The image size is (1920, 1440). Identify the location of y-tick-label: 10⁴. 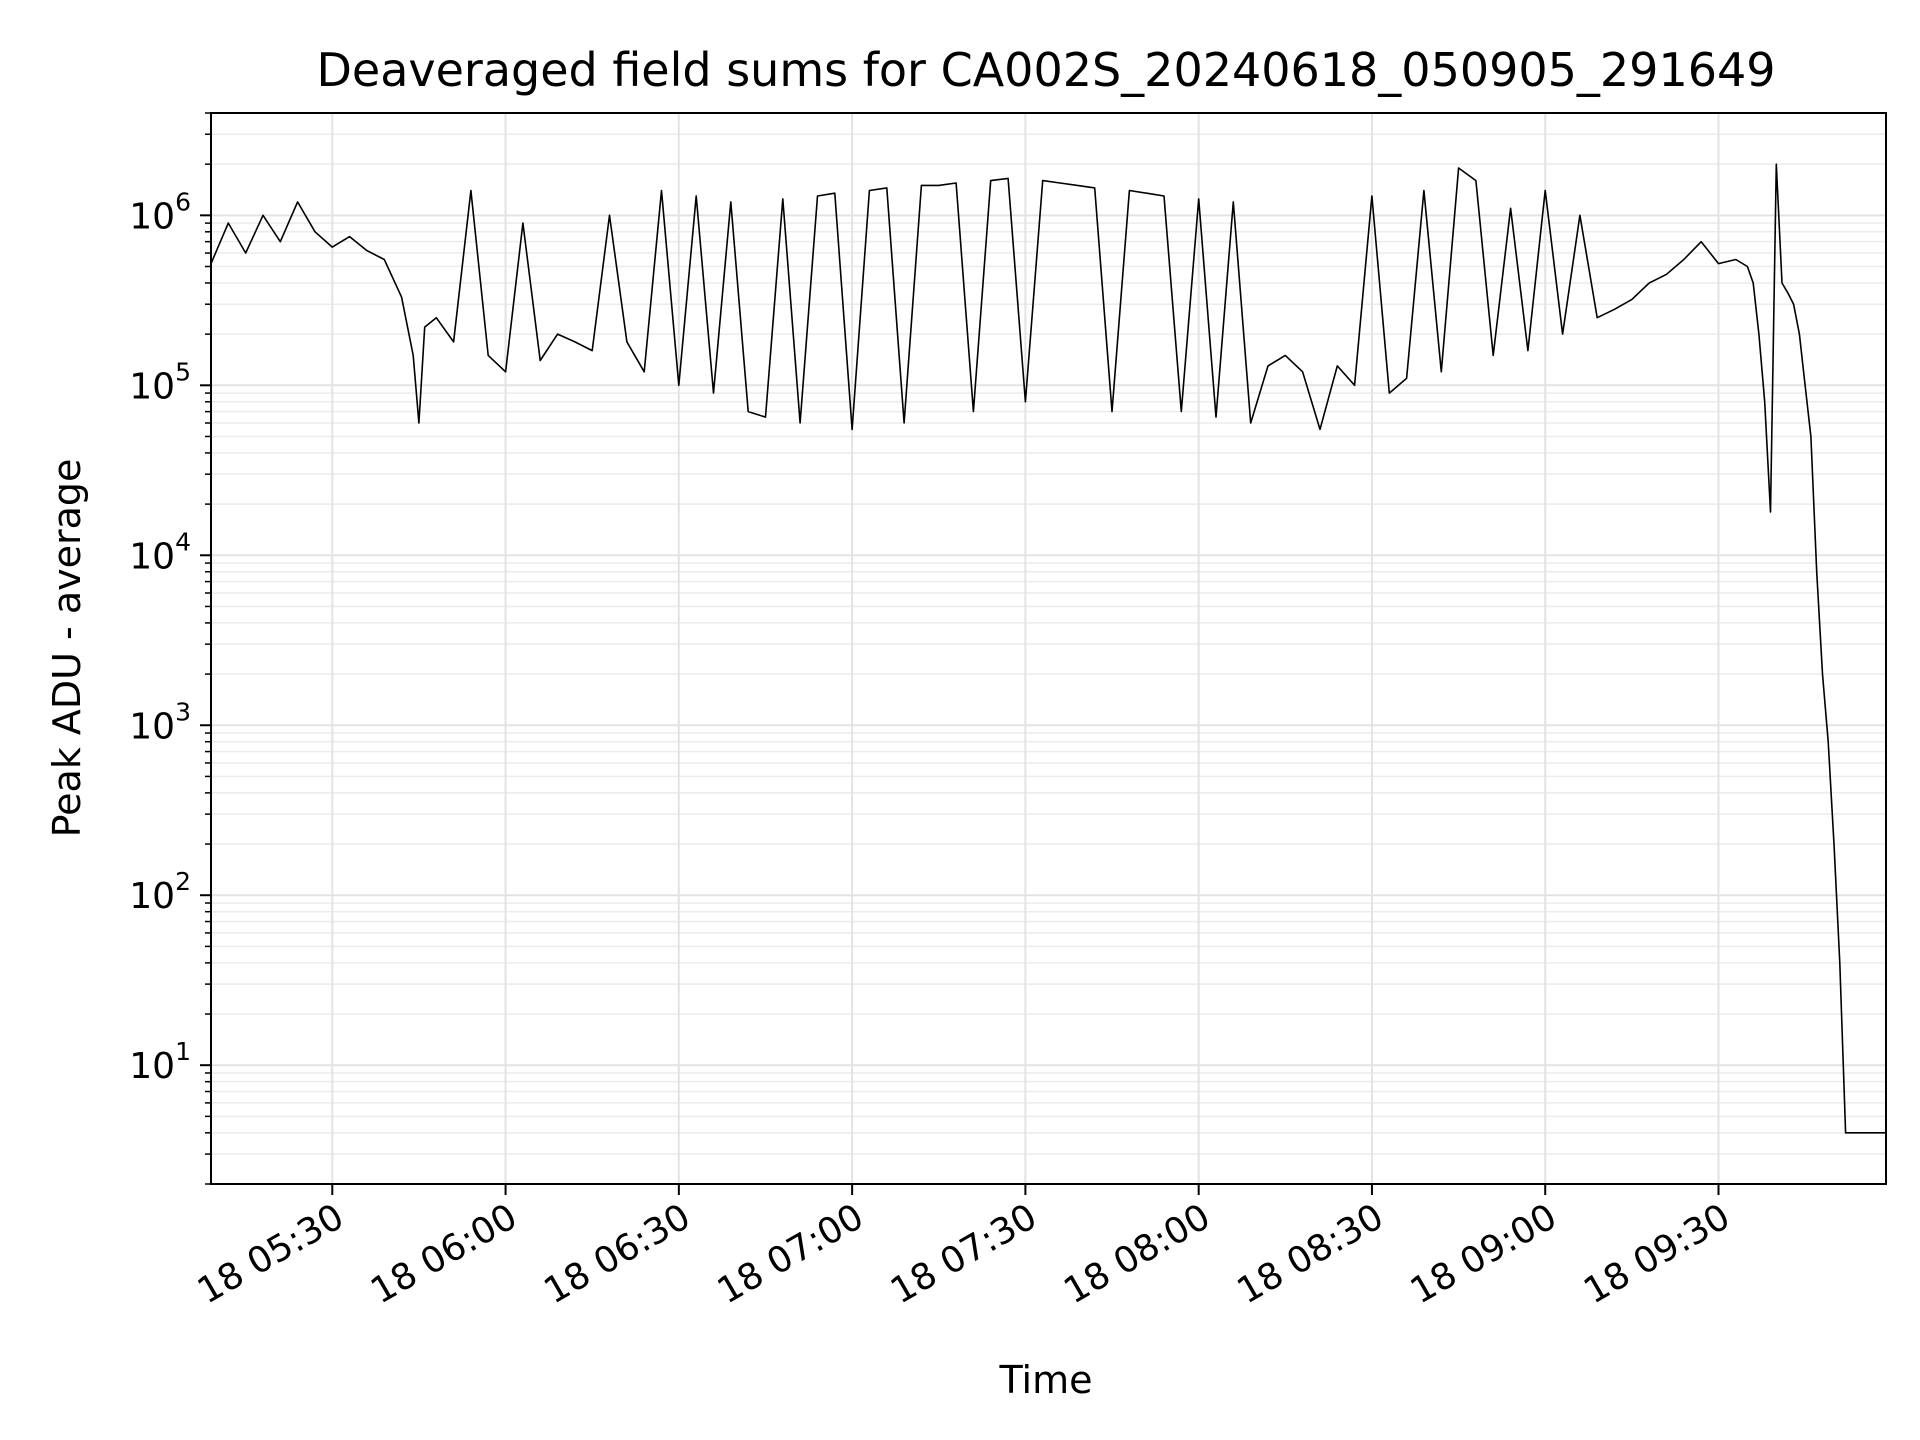
(160, 552).